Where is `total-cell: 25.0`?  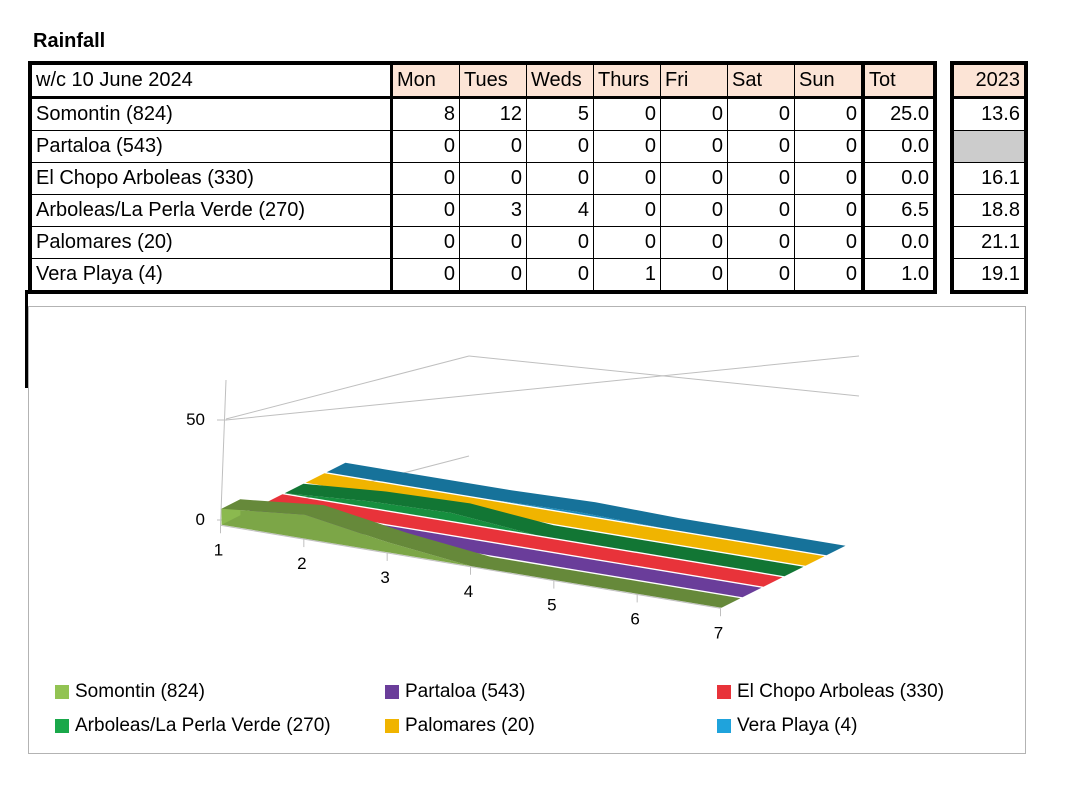
total-cell: 25.0 is located at coordinates (899, 114).